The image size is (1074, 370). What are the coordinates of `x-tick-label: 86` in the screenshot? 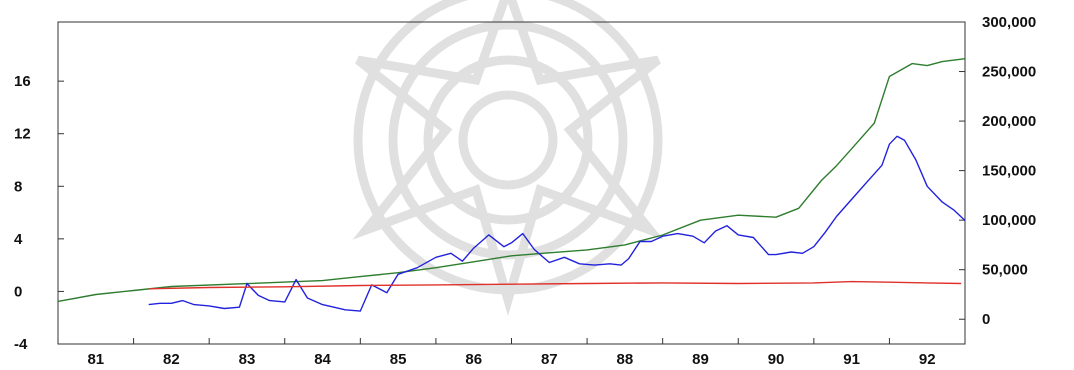 It's located at (473, 359).